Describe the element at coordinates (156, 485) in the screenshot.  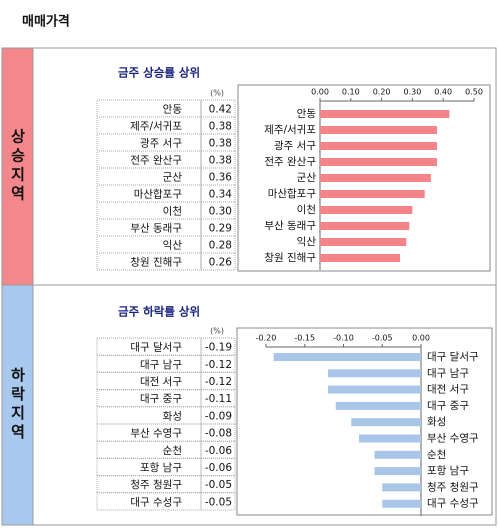
I see `table-category: 청주 청원구` at that location.